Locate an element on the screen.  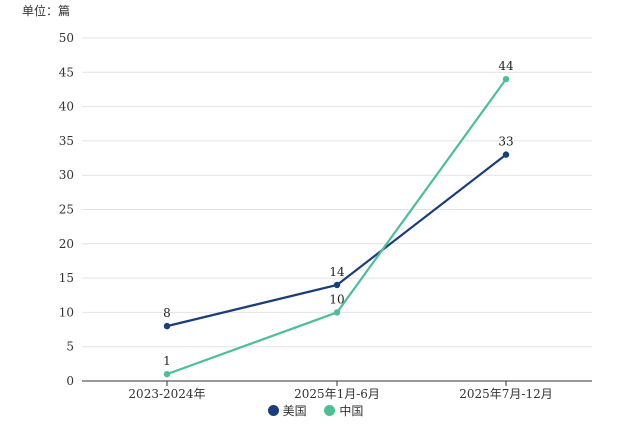
x-tick-label-0: 2023-2024年 is located at coordinates (166, 393).